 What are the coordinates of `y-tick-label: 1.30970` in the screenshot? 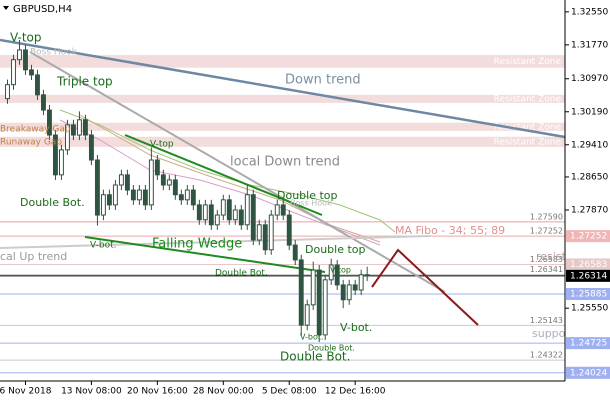 It's located at (589, 79).